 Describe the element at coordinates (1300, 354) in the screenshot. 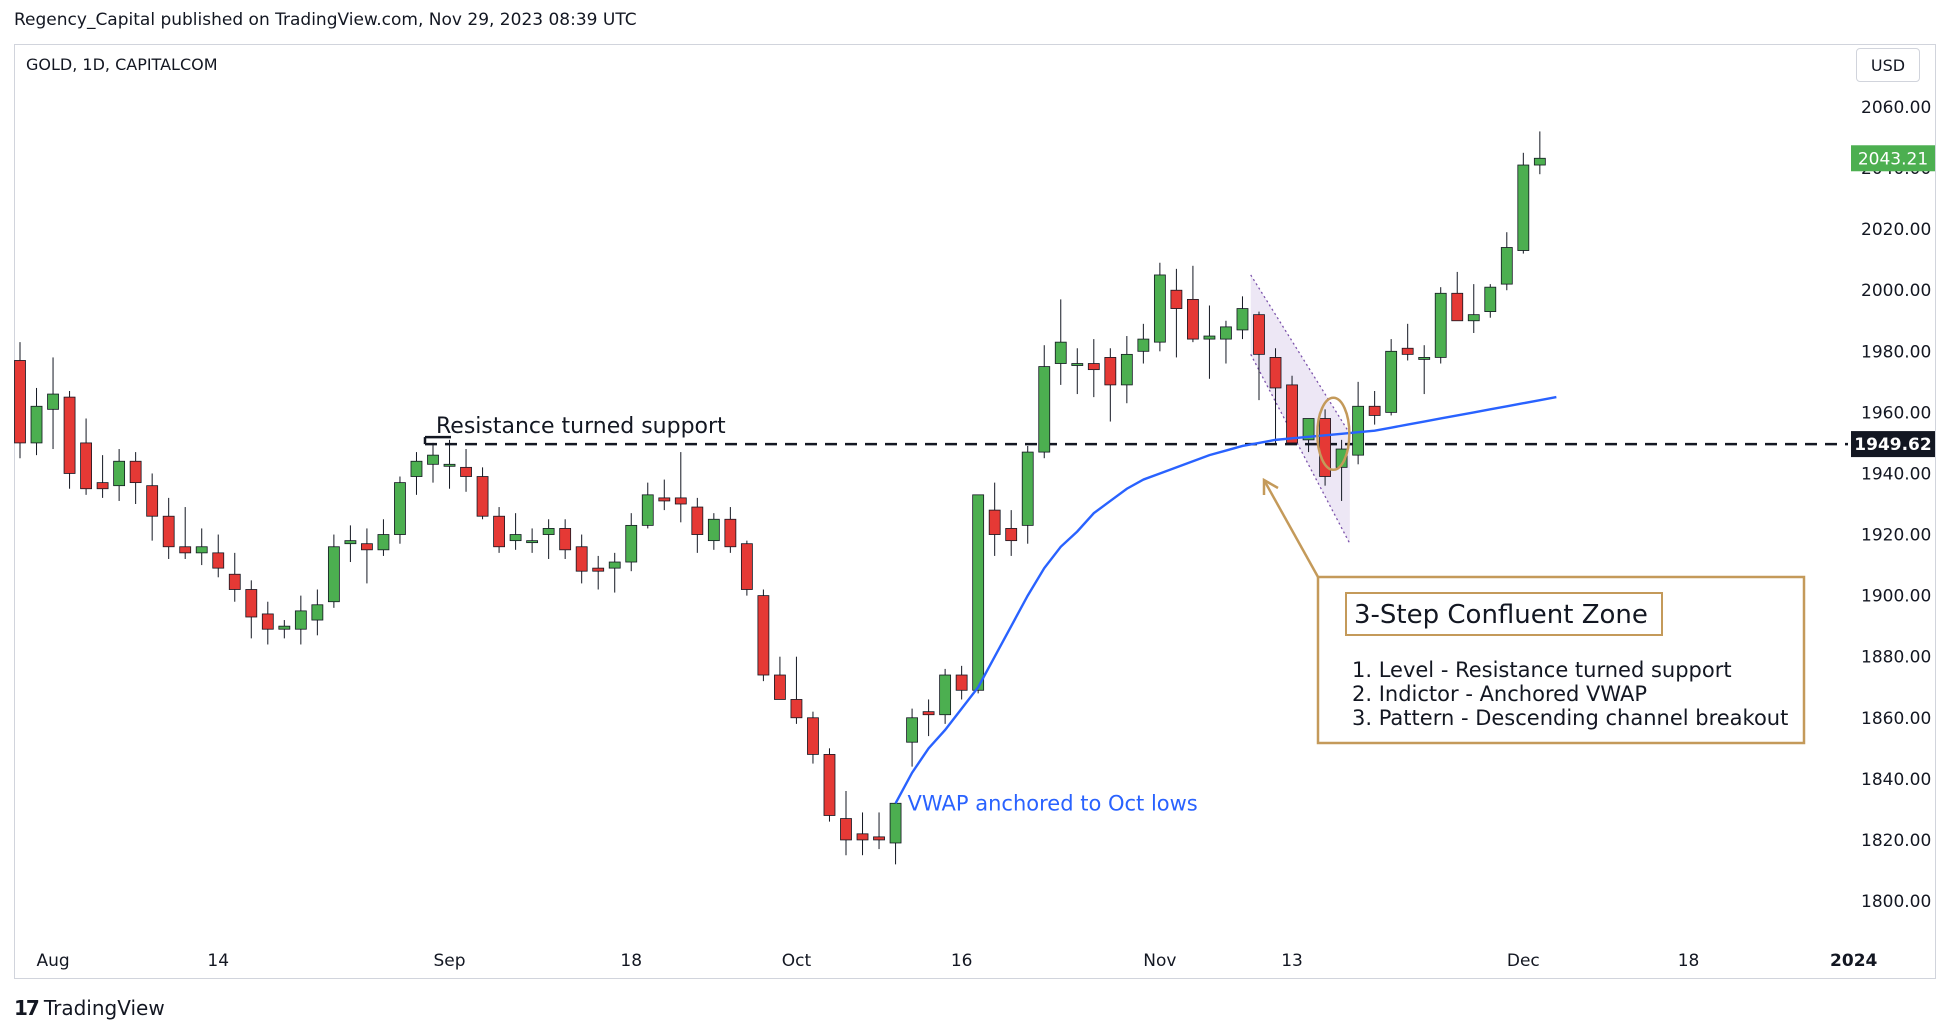

I see `channel-upper-line` at that location.